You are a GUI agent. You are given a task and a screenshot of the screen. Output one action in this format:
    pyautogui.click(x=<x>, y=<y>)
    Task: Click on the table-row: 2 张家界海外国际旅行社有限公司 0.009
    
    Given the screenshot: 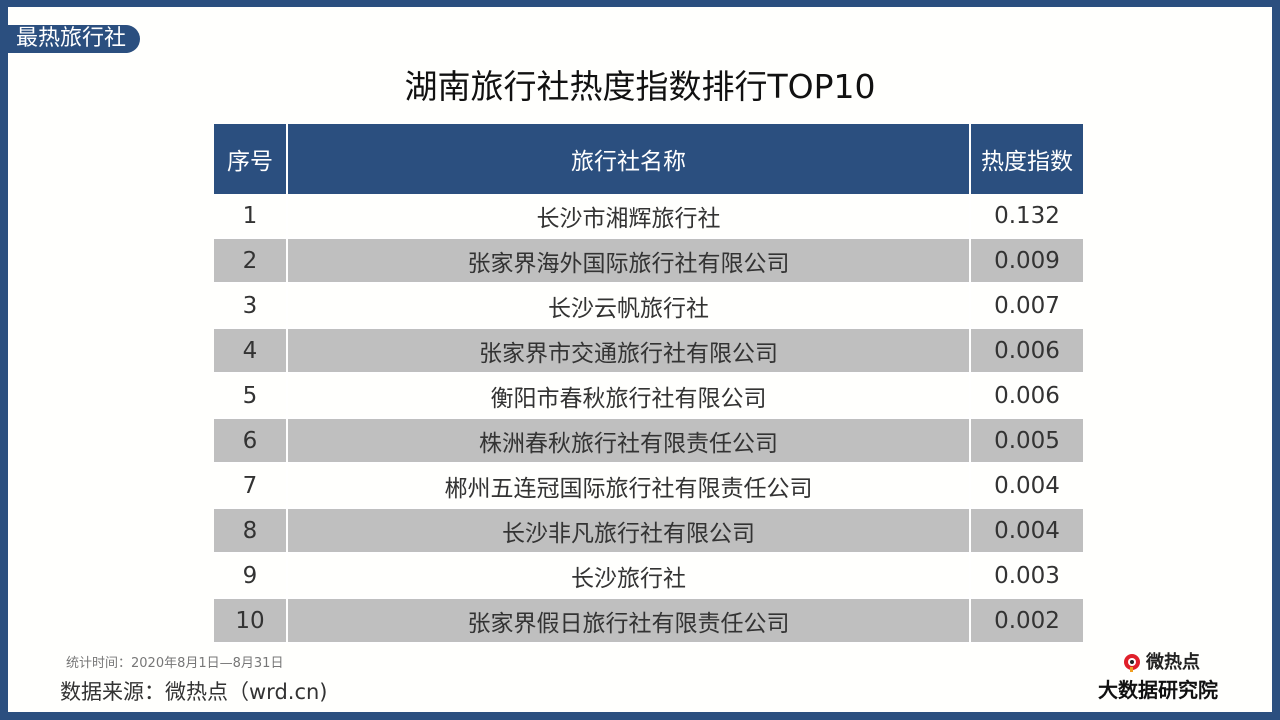 What is the action you would take?
    pyautogui.click(x=648, y=261)
    